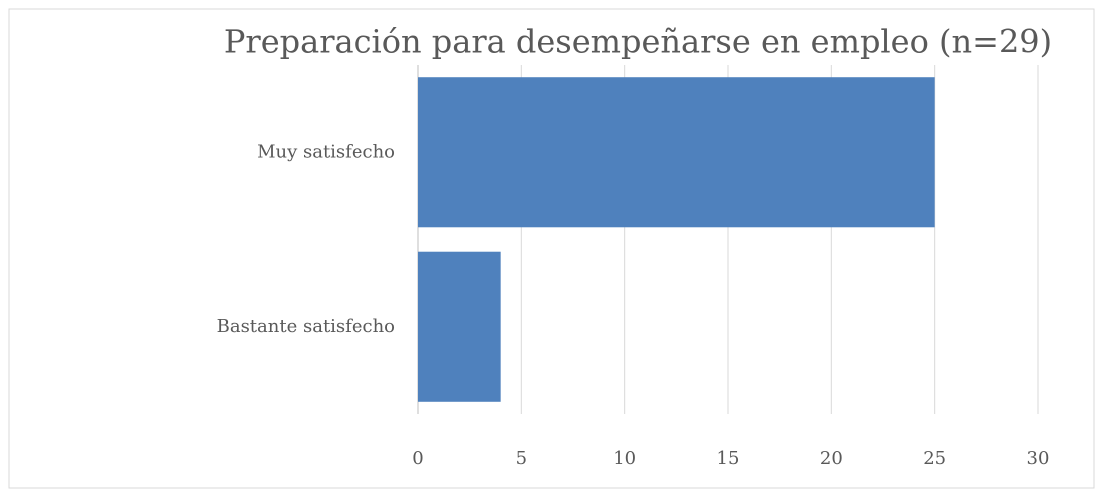 This screenshot has width=1103, height=497. What do you see at coordinates (624, 458) in the screenshot?
I see `x-tick-label: 10` at bounding box center [624, 458].